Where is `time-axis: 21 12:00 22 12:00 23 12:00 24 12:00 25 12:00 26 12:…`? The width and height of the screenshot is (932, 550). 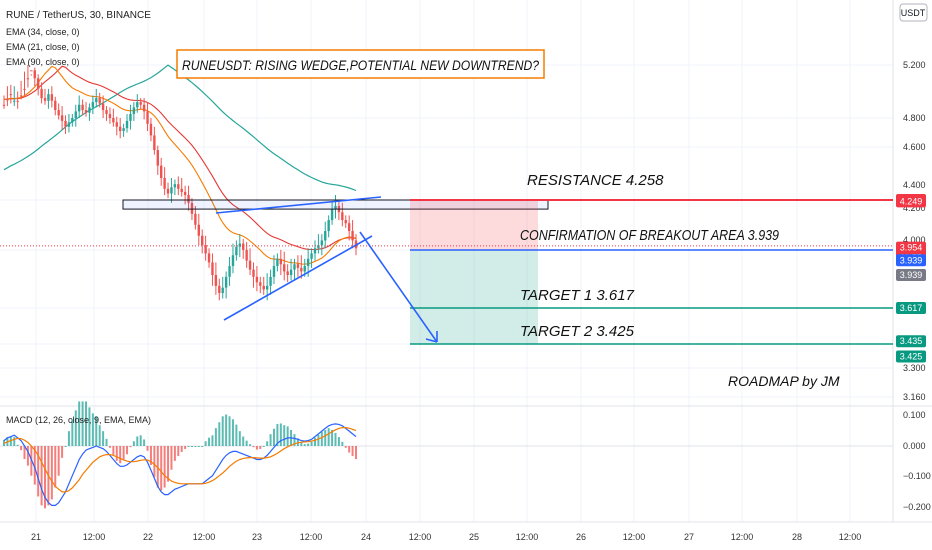 time-axis: 21 12:00 22 12:00 23 12:00 24 12:00 25 12:00 26 12:… is located at coordinates (446, 537).